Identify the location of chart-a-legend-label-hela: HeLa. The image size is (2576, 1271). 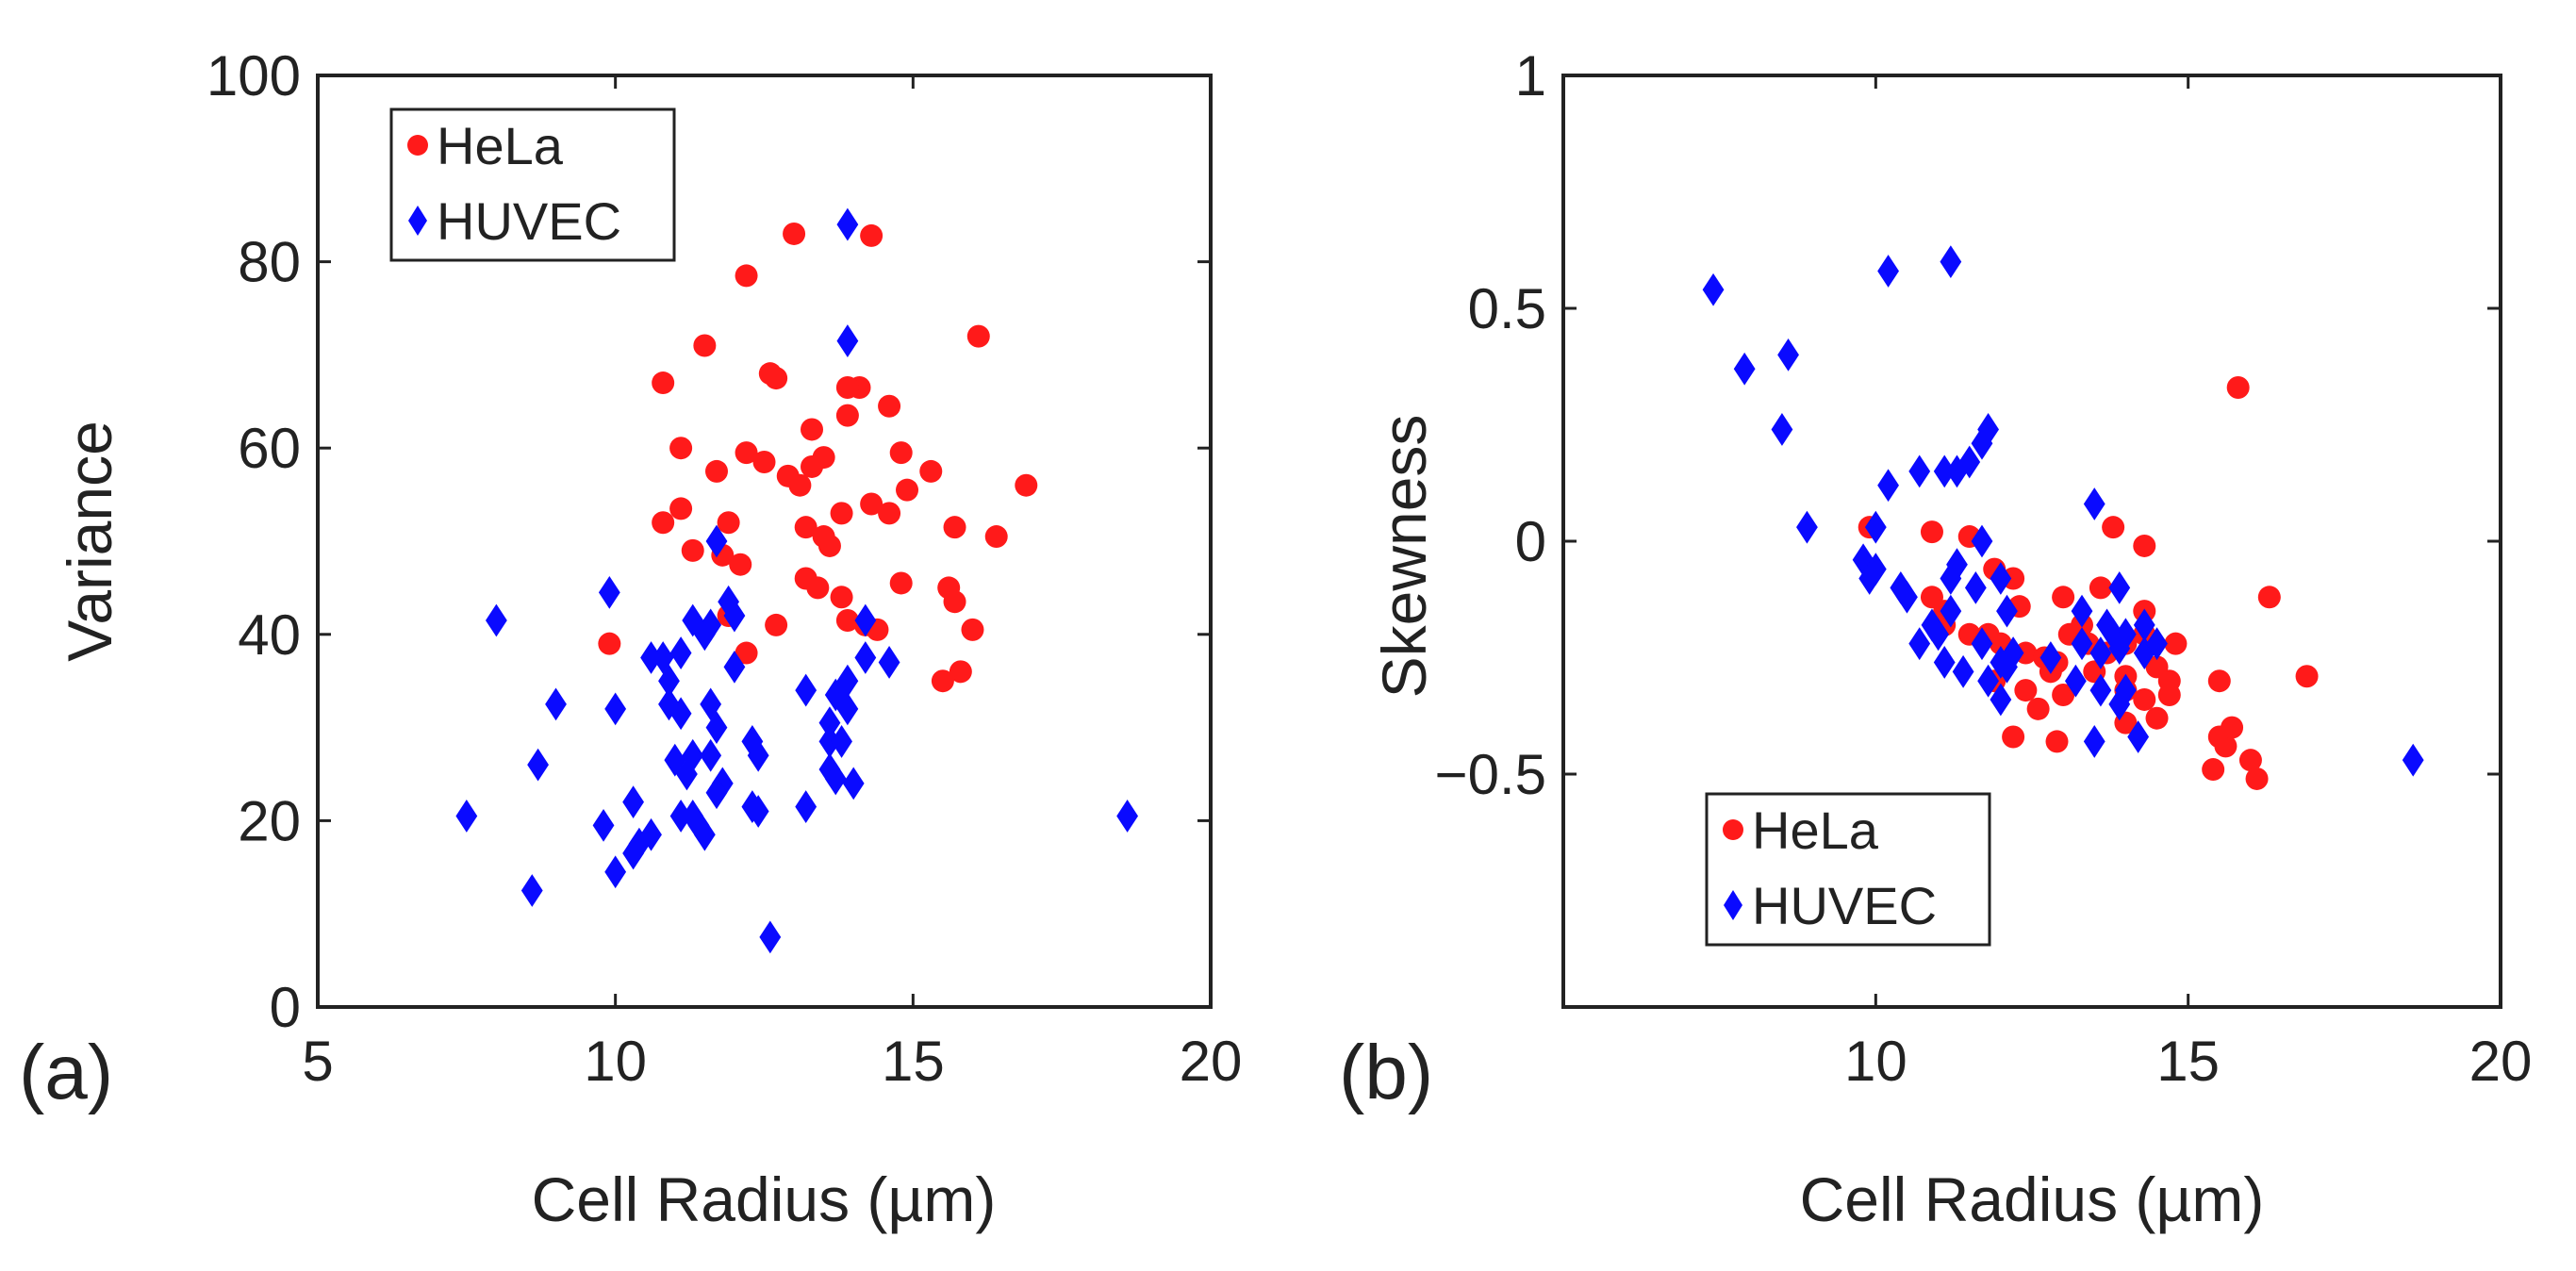
(500, 145).